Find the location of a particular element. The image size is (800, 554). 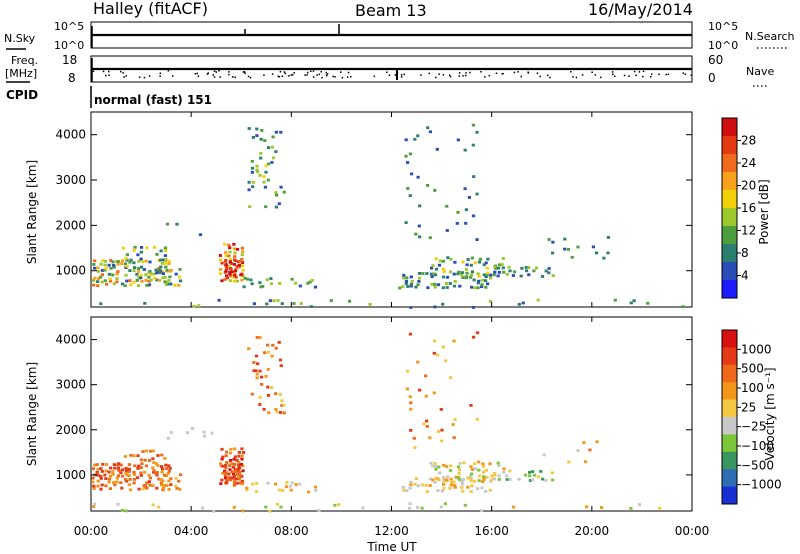

cpid-label: CPID is located at coordinates (22, 95).